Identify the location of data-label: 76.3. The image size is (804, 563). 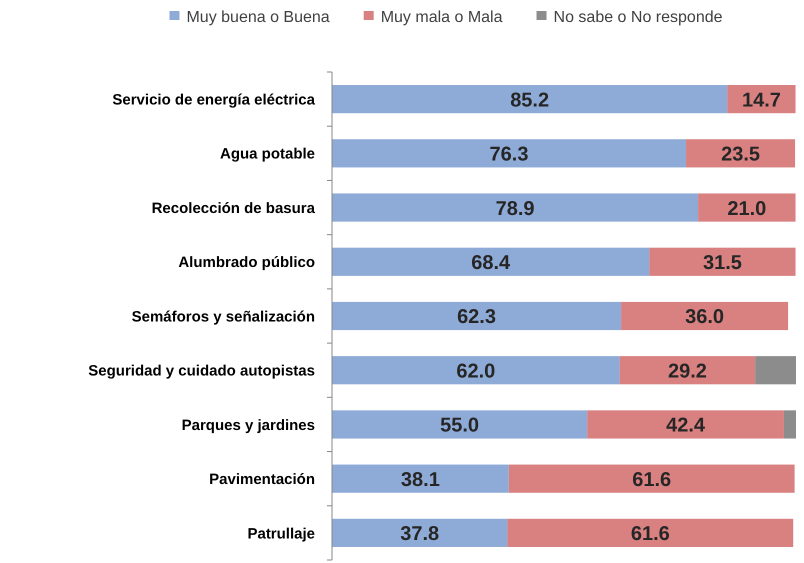
(509, 155).